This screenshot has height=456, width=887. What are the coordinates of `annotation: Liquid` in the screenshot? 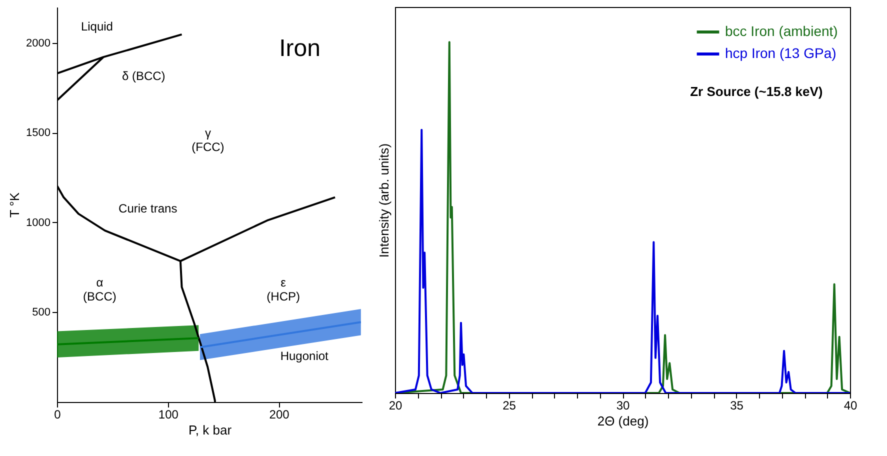 It's located at (96, 26).